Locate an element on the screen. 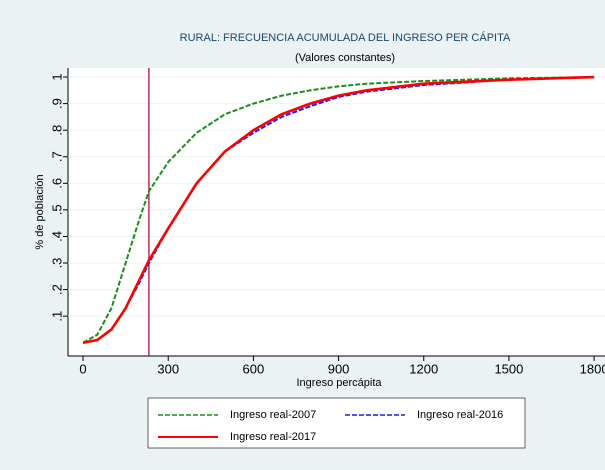 The width and height of the screenshot is (605, 470). y-tick-label: .6 is located at coordinates (56, 183).